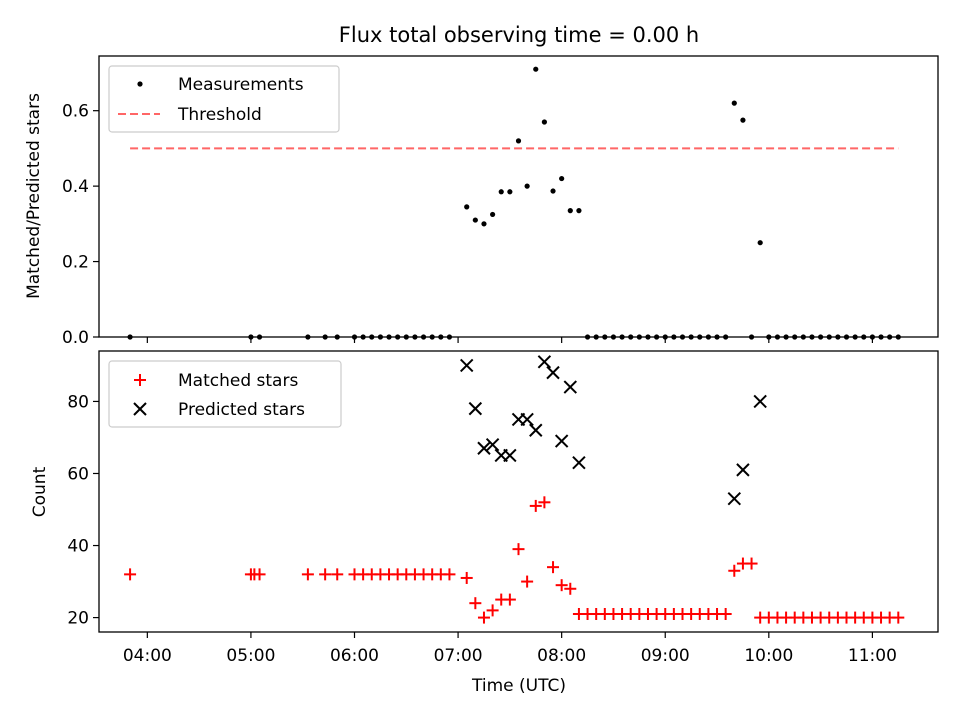 This screenshot has height=720, width=960. Describe the element at coordinates (768, 656) in the screenshot. I see `bottom-x-tick-label: 10:00` at that location.